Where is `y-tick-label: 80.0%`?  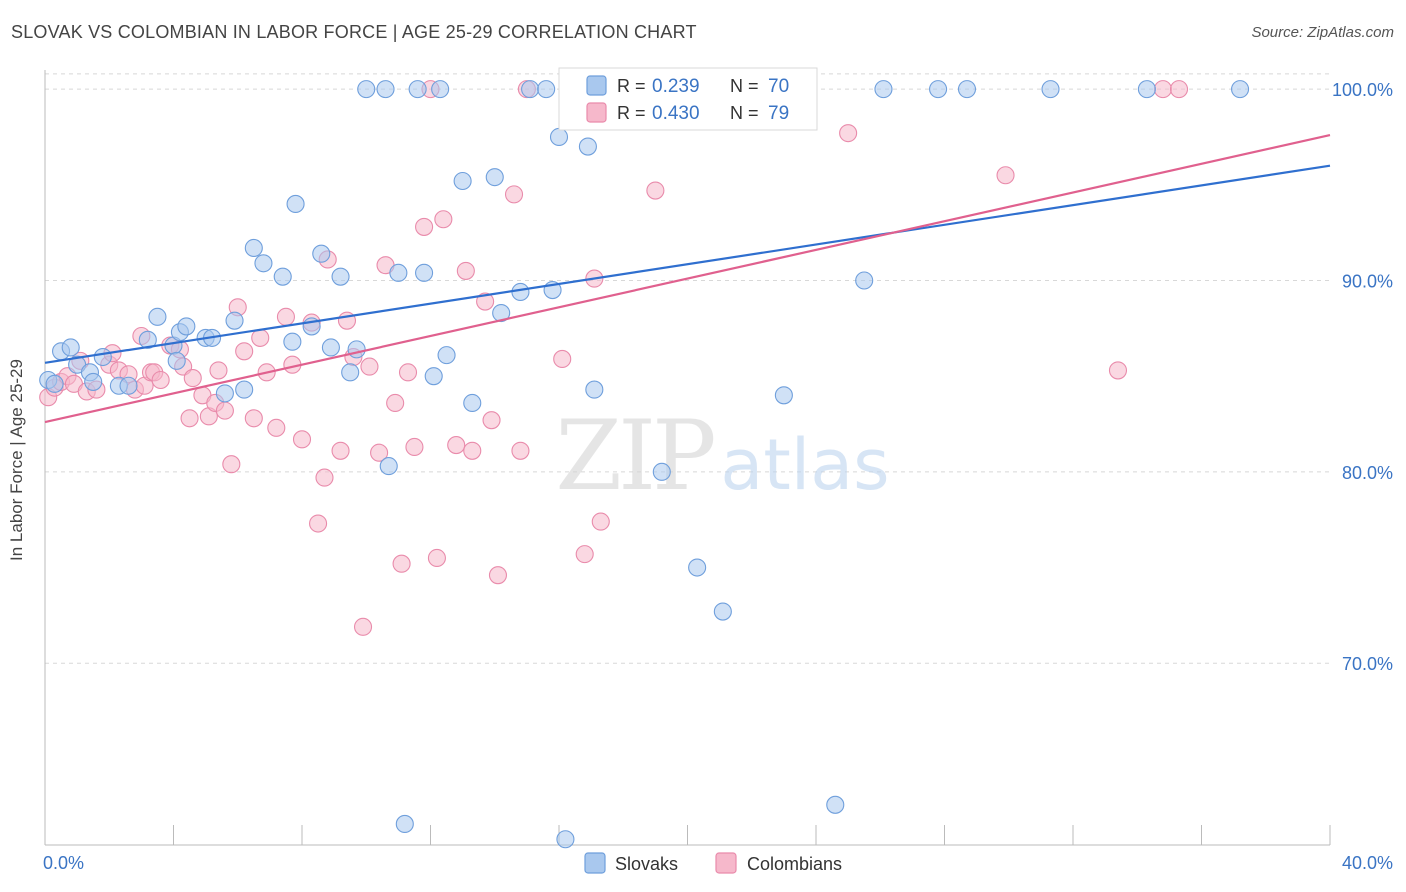 y-tick-label: 80.0% is located at coordinates (1367, 473).